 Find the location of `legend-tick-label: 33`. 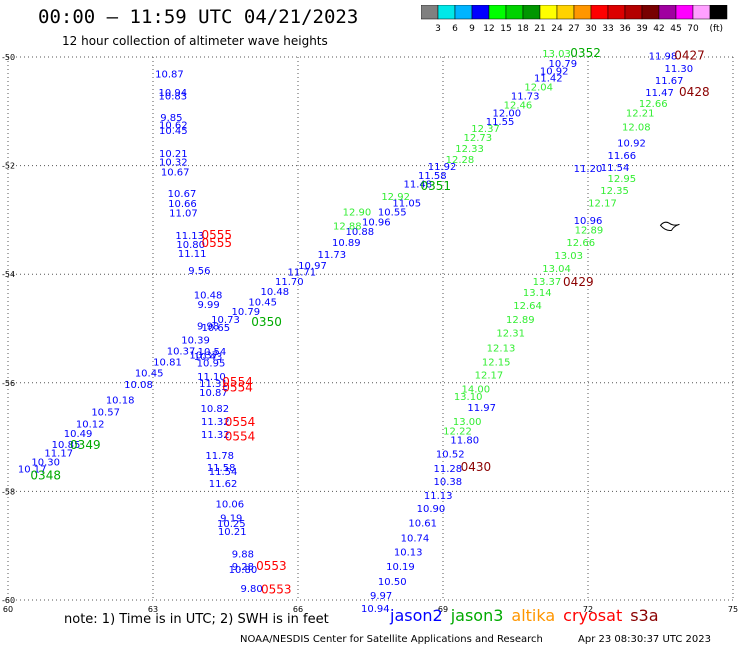

legend-tick-label: 33 is located at coordinates (607, 29).